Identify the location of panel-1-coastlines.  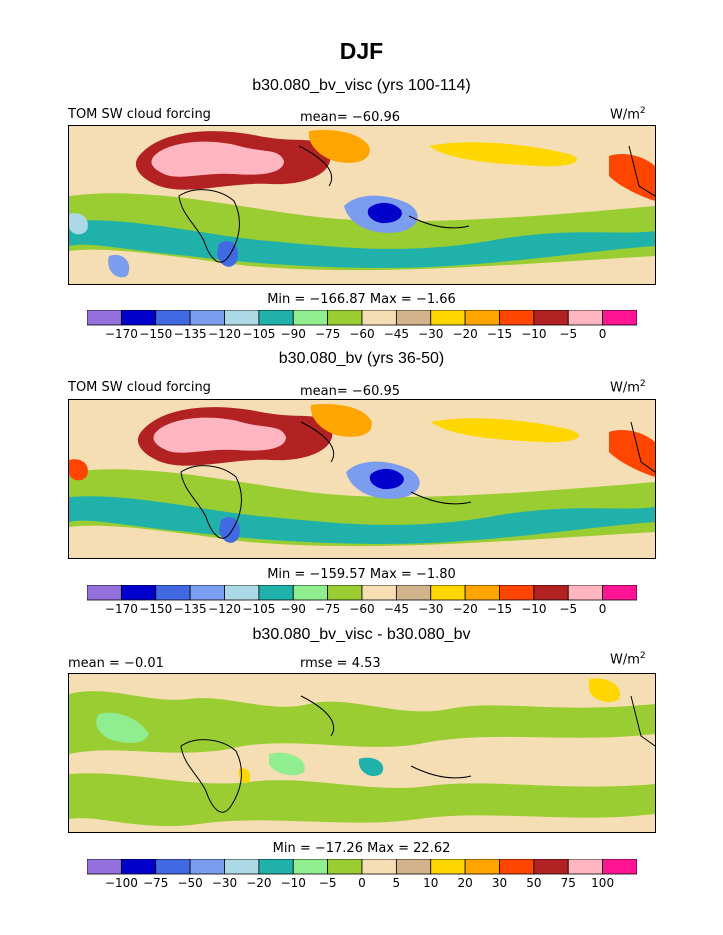
(417, 204).